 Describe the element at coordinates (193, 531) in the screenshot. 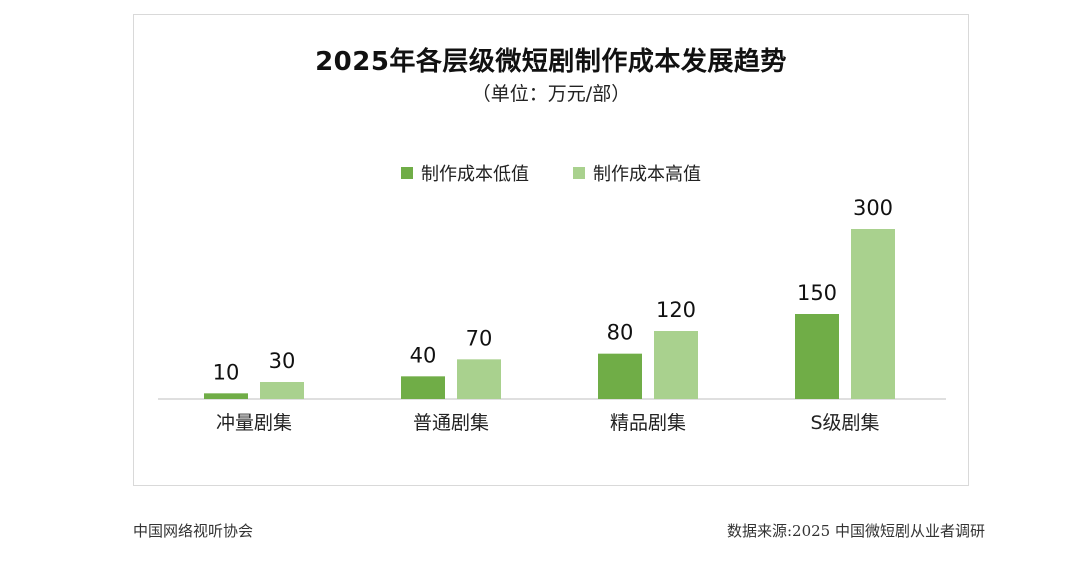

I see `footer-org: 中国网络视听协会` at that location.